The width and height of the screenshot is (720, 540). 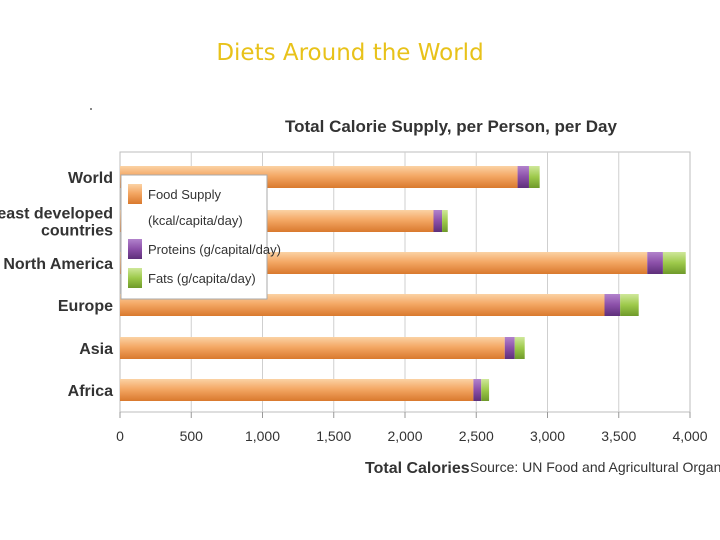 I want to click on x-tick-label: 3,500, so click(x=618, y=436).